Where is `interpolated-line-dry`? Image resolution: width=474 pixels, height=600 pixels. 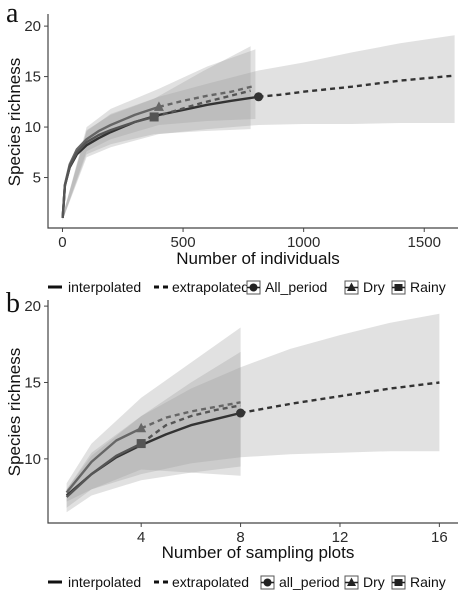
interpolated-line-dry is located at coordinates (103, 460).